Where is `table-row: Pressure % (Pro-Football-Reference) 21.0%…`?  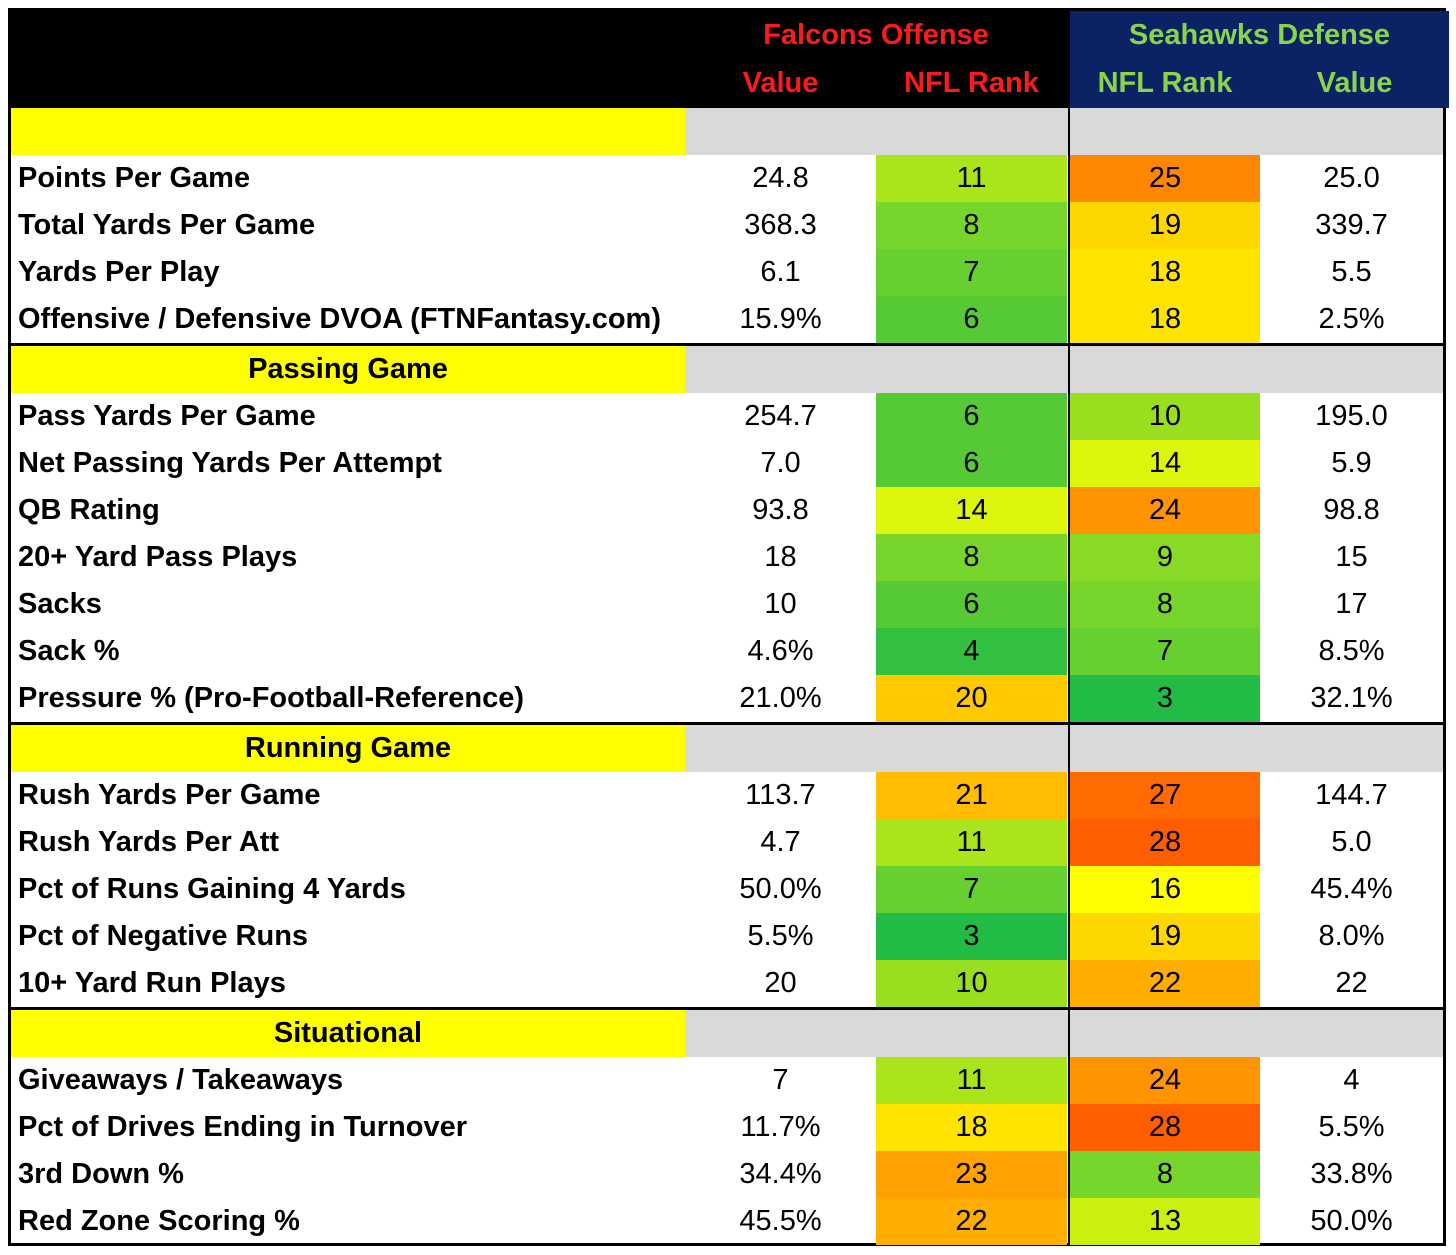
table-row: Pressure % (Pro-Football-Reference) 21.0%… is located at coordinates (727, 698).